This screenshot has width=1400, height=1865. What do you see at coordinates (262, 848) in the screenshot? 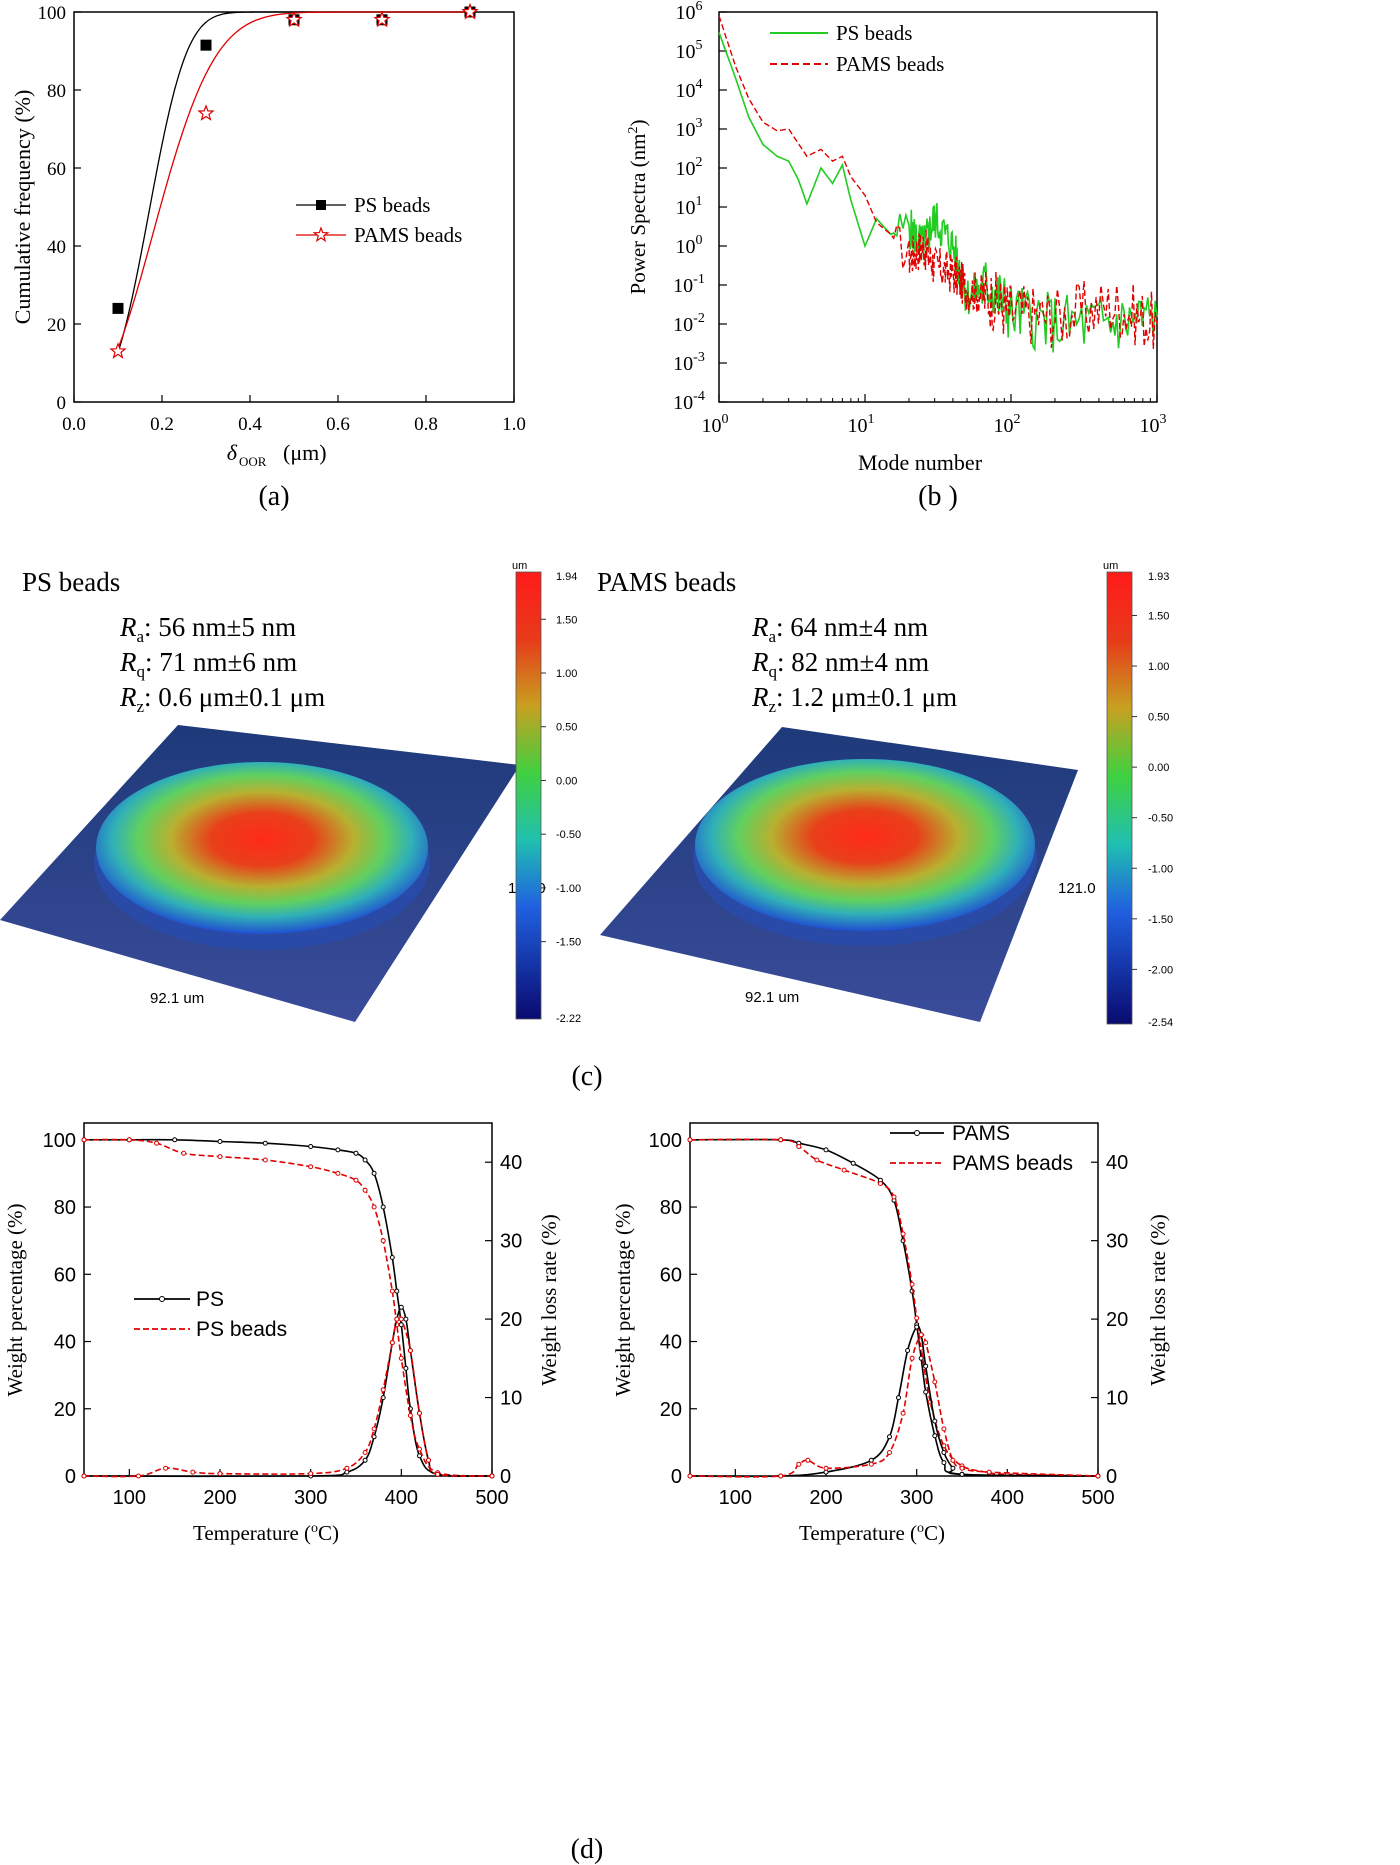
I see `surface-ps-dome` at bounding box center [262, 848].